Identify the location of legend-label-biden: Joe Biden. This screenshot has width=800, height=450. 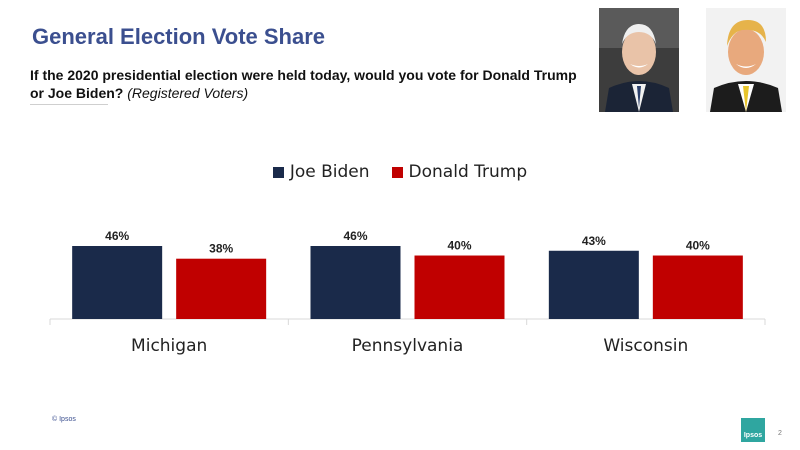
(329, 172).